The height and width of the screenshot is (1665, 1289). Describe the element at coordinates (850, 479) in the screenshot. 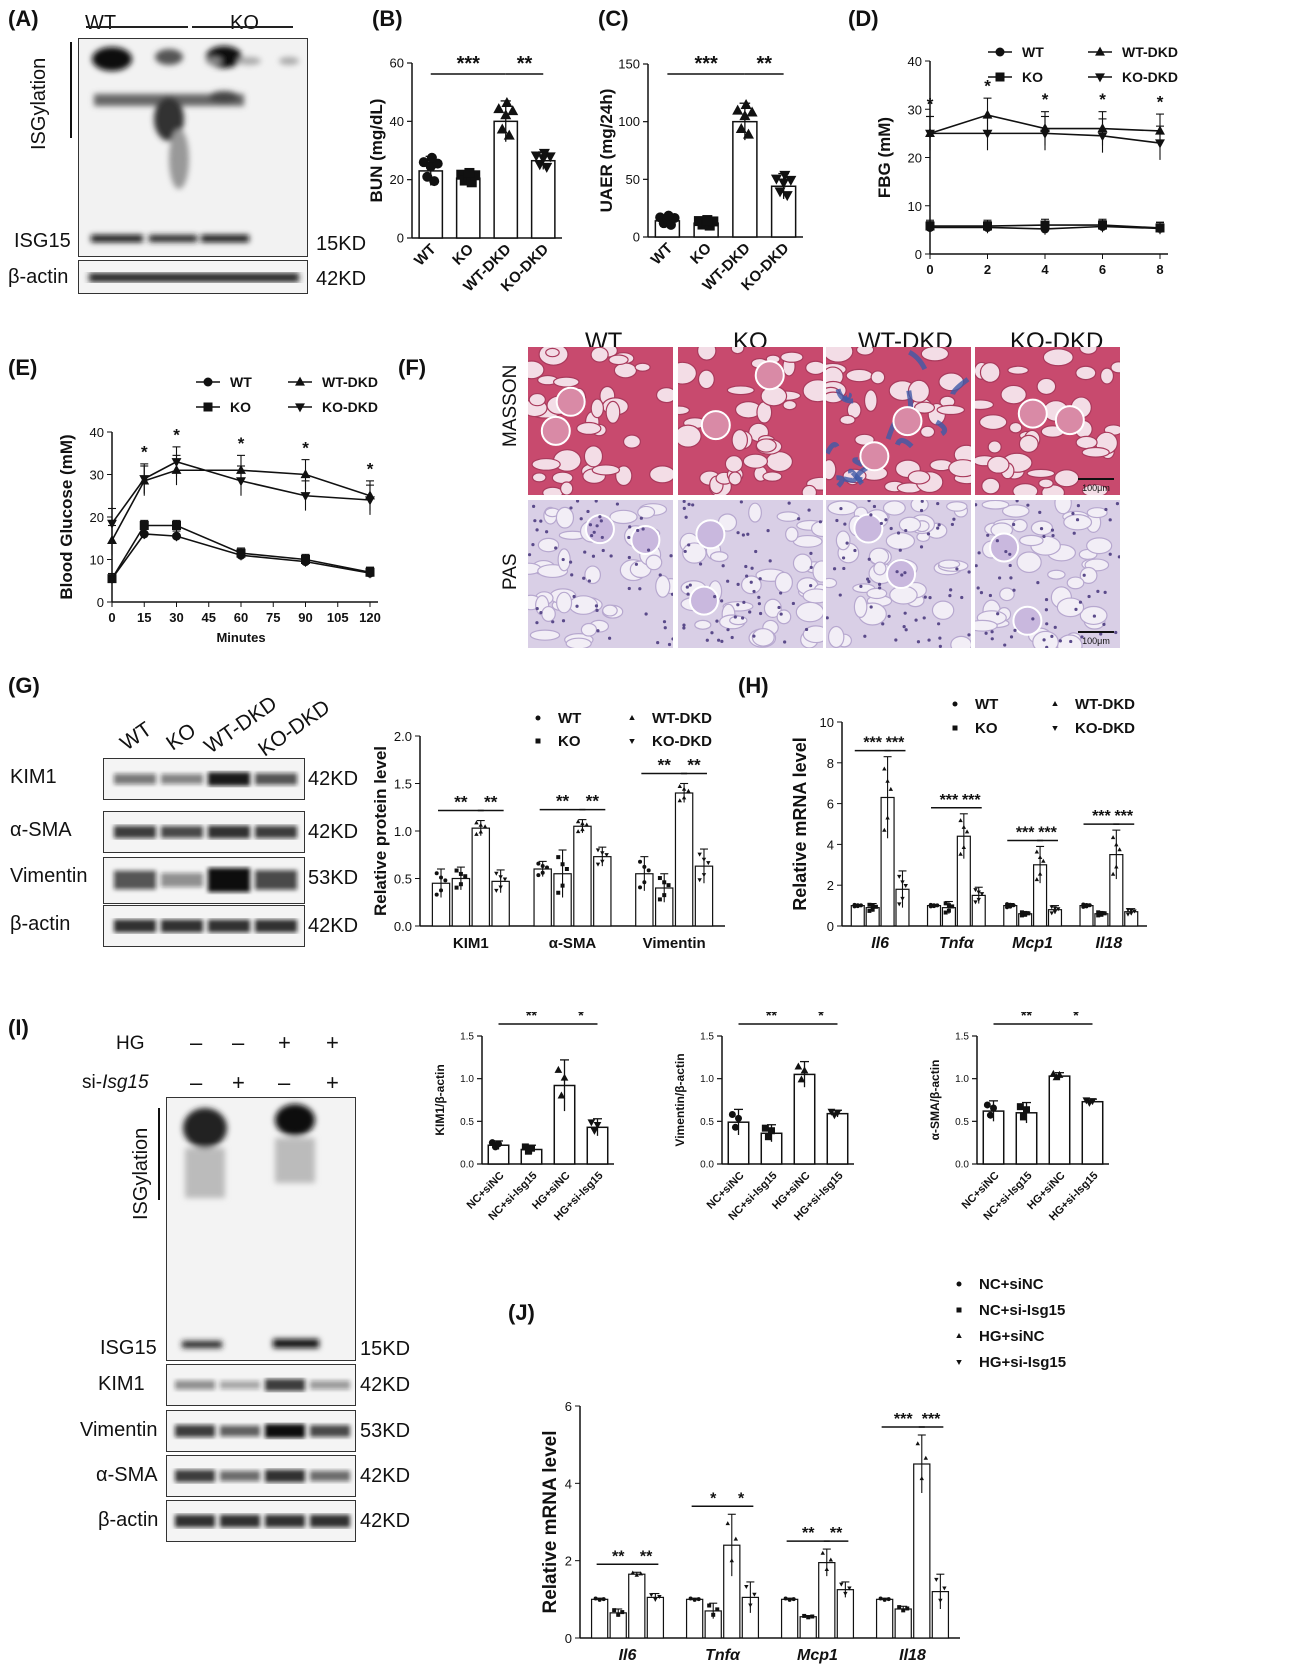

I see `fibrosis` at that location.